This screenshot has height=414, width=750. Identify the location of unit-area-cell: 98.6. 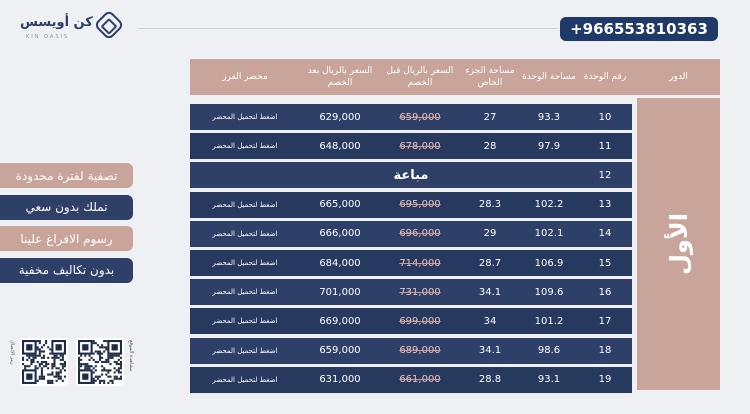
(549, 351).